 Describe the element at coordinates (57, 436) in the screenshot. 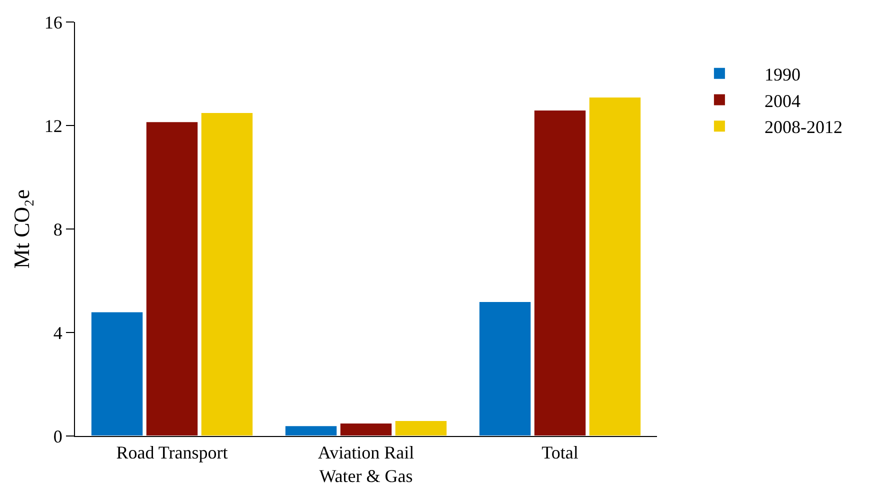

I see `y-tick-label: 0` at that location.